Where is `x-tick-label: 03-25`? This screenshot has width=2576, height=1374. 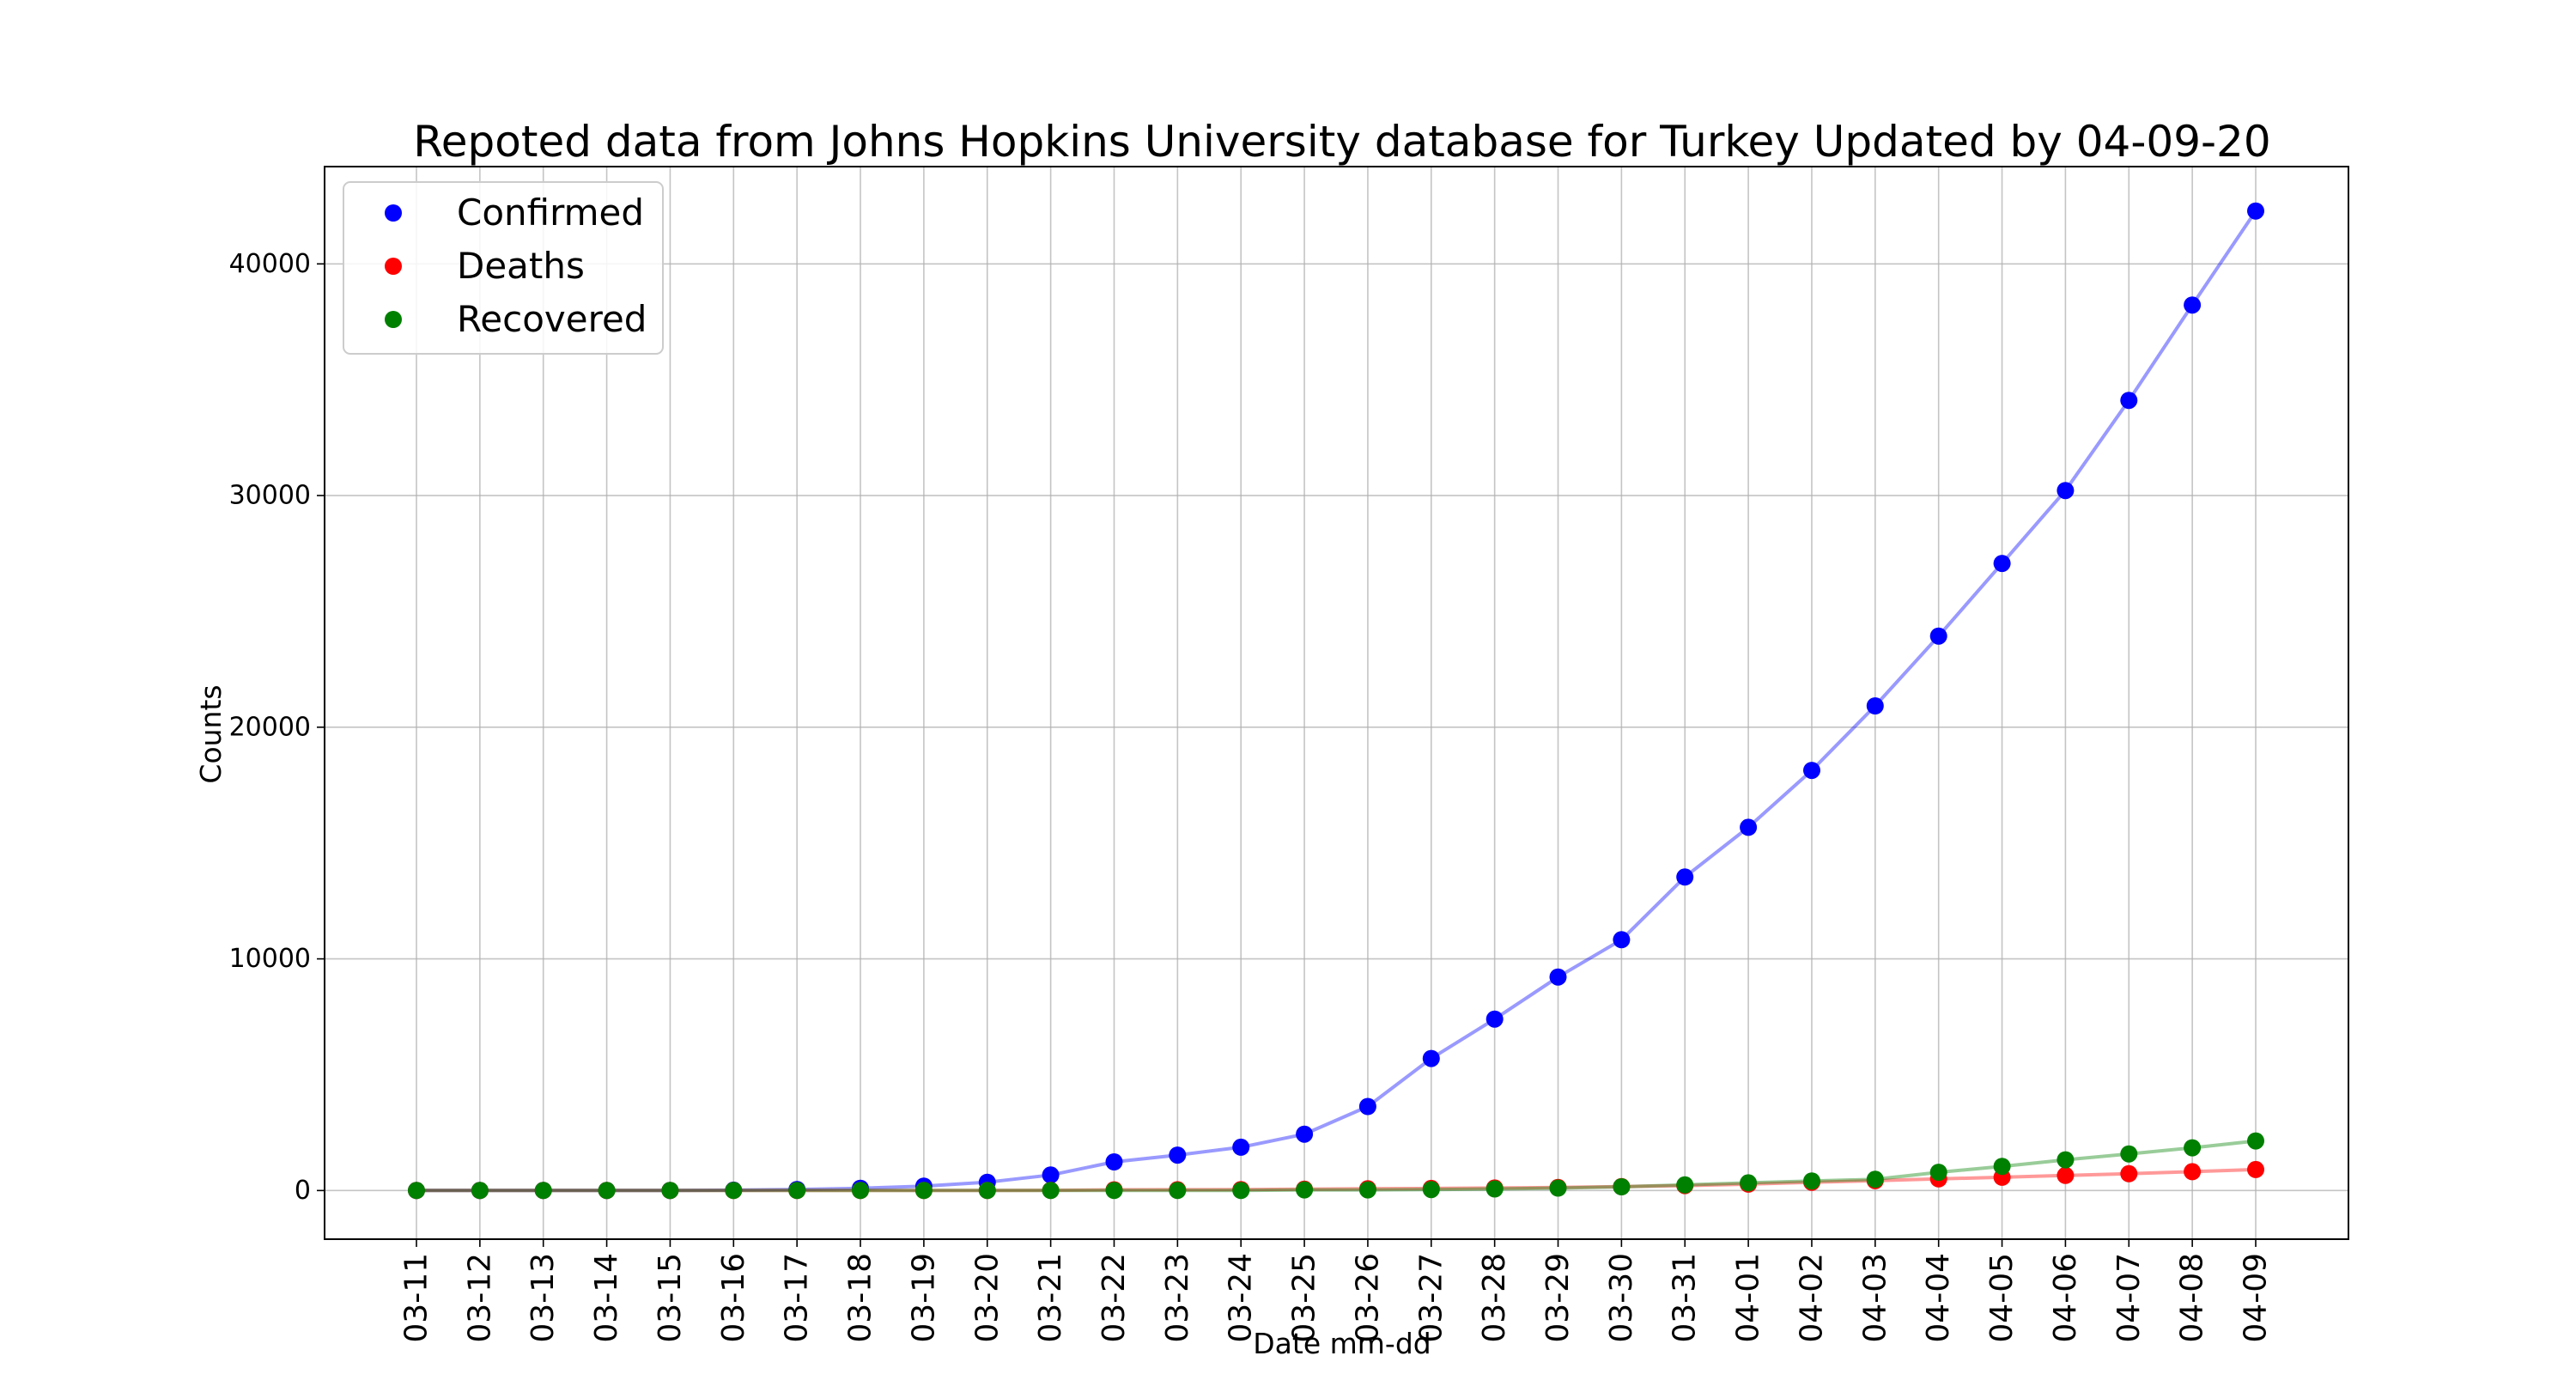 x-tick-label: 03-25 is located at coordinates (1305, 1298).